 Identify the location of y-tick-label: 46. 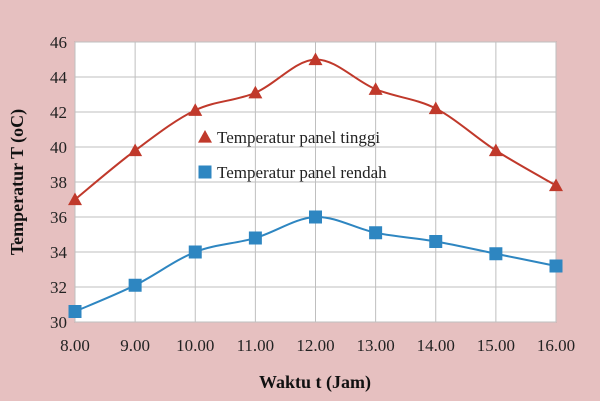
(58, 42).